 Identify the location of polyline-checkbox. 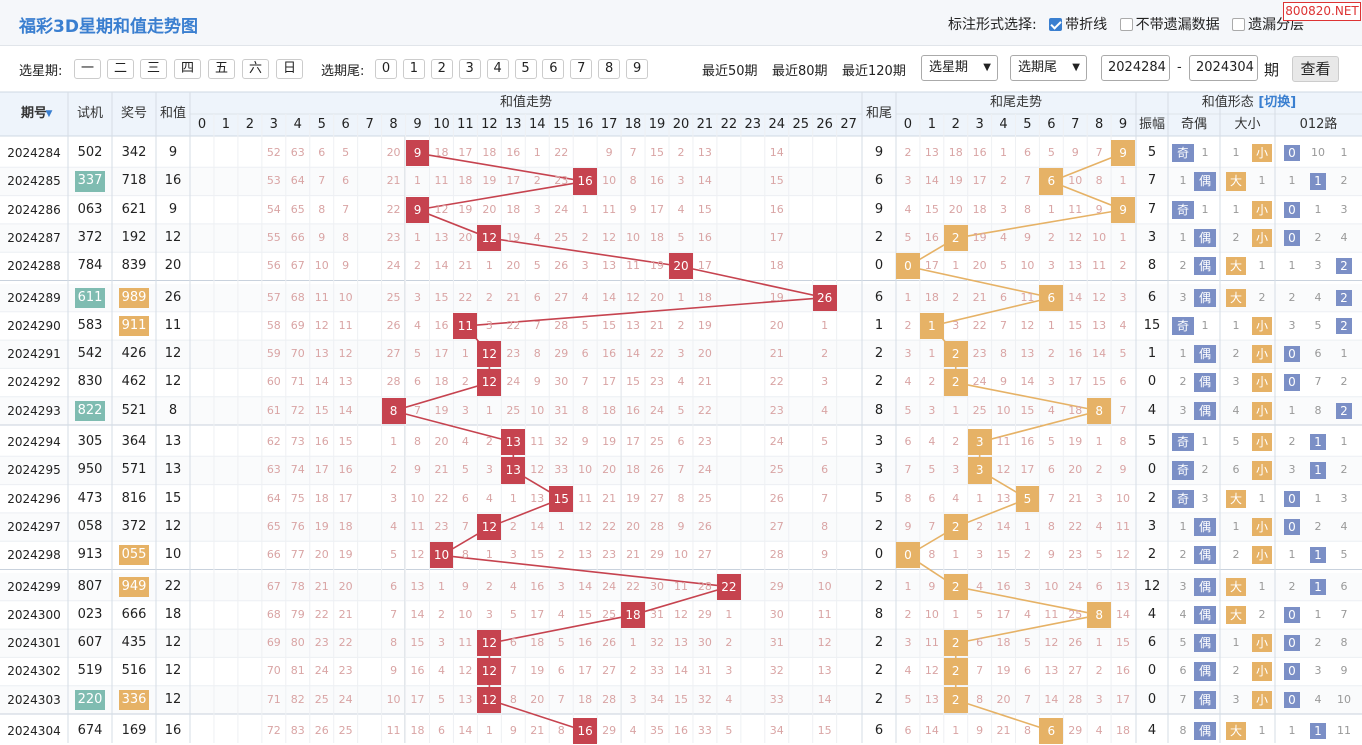
(1056, 24).